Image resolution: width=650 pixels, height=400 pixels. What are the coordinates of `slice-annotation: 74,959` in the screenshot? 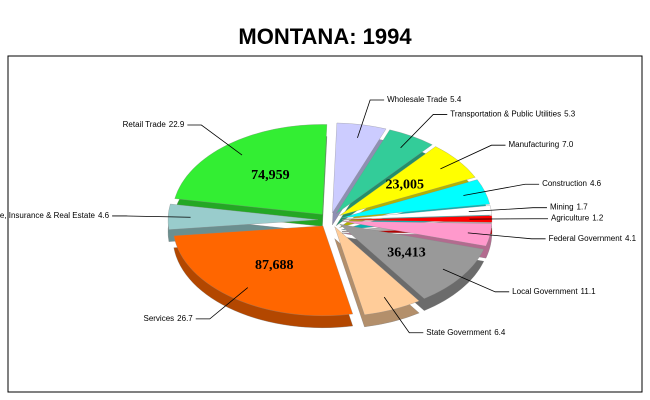 It's located at (270, 175).